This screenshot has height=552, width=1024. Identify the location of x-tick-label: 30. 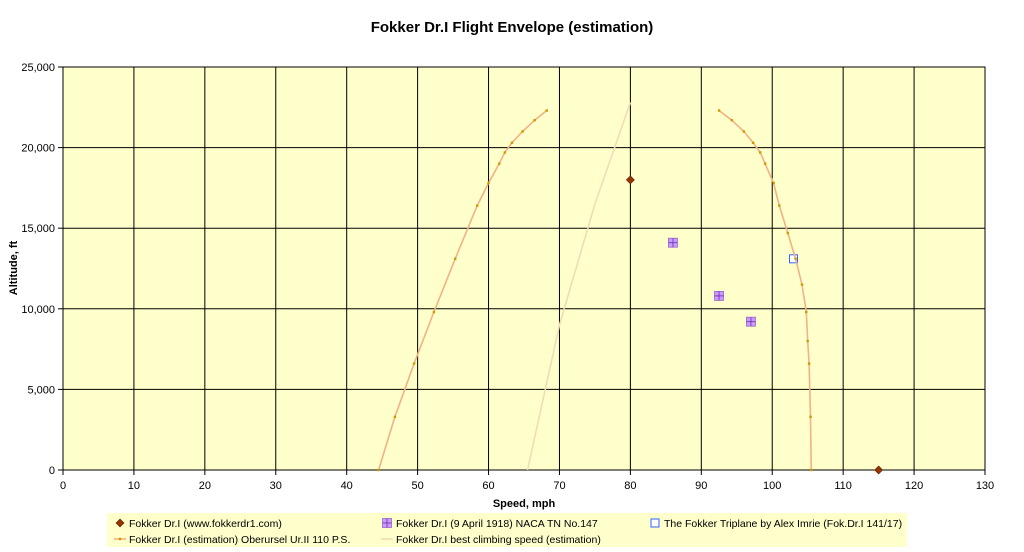
(276, 486).